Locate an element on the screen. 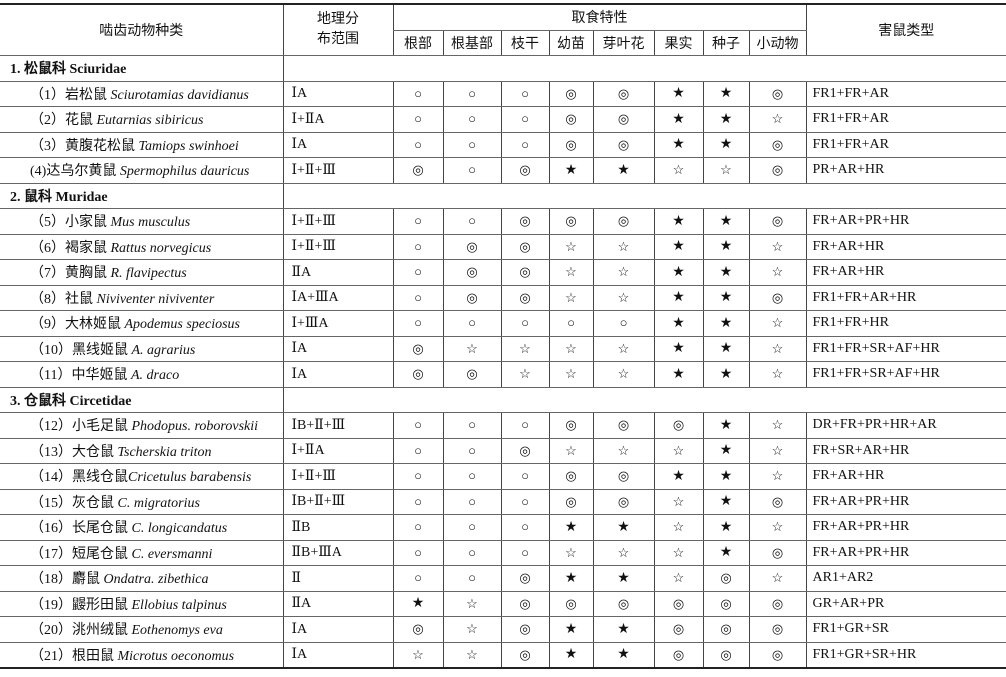  species-cn: （17）短尾仓鼠 is located at coordinates (81, 554).